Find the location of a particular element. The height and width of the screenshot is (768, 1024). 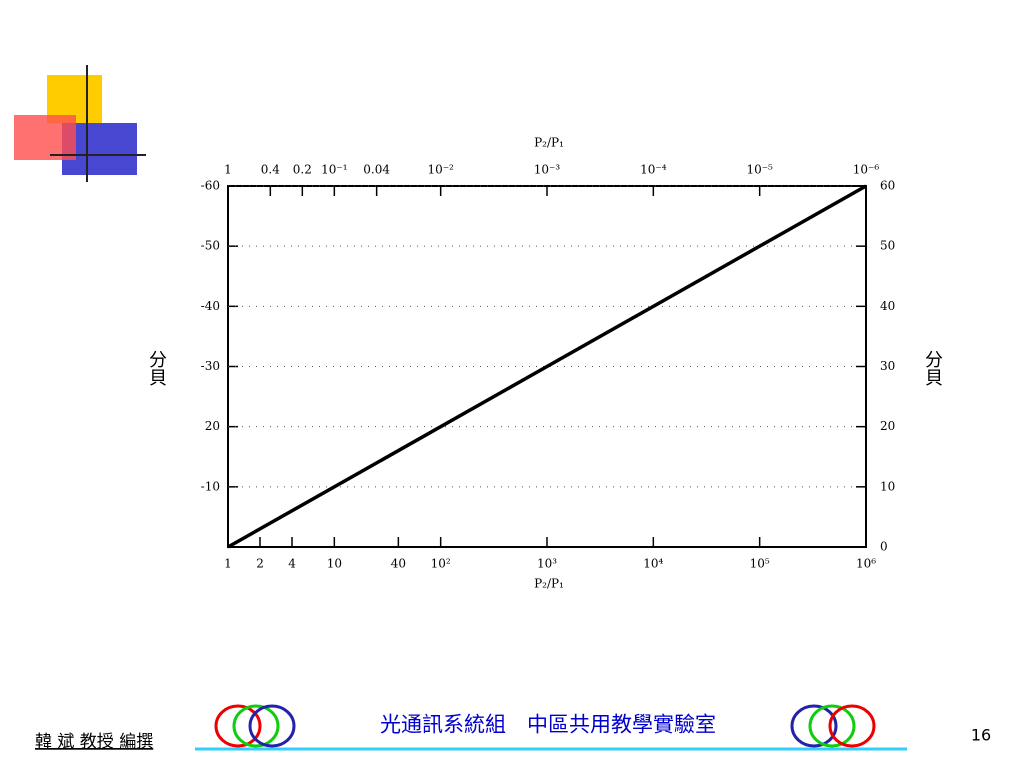

x-tick-label: 40 is located at coordinates (398, 564).